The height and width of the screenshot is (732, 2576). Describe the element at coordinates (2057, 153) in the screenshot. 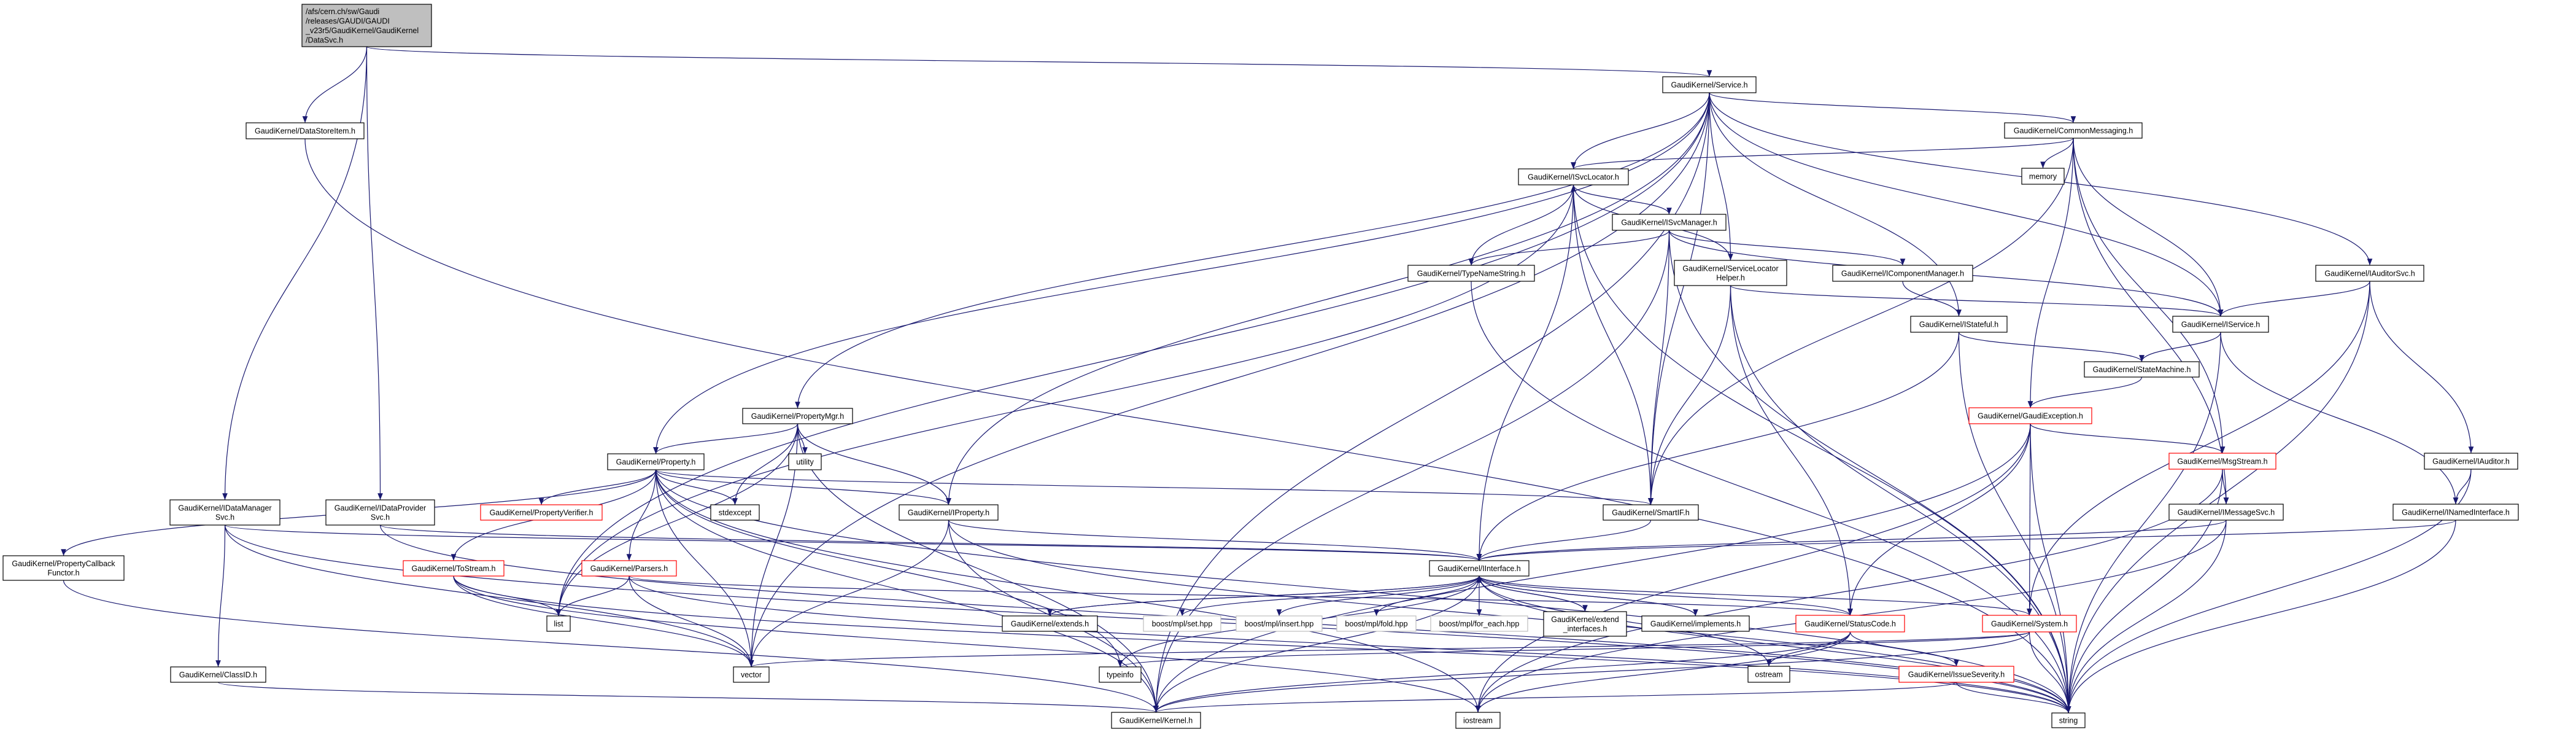

I see `edge-cmsg-to-mem` at that location.